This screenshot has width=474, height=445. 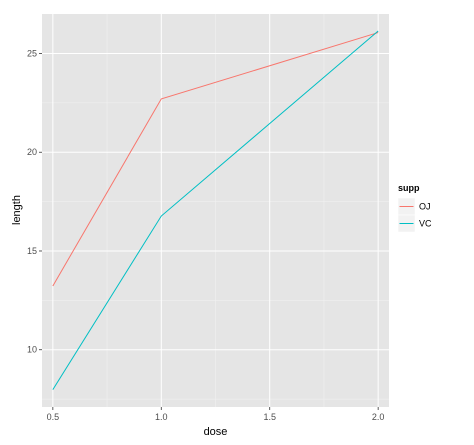 What do you see at coordinates (34, 201) in the screenshot?
I see `y-axis-ticks: 10 15 20 25` at bounding box center [34, 201].